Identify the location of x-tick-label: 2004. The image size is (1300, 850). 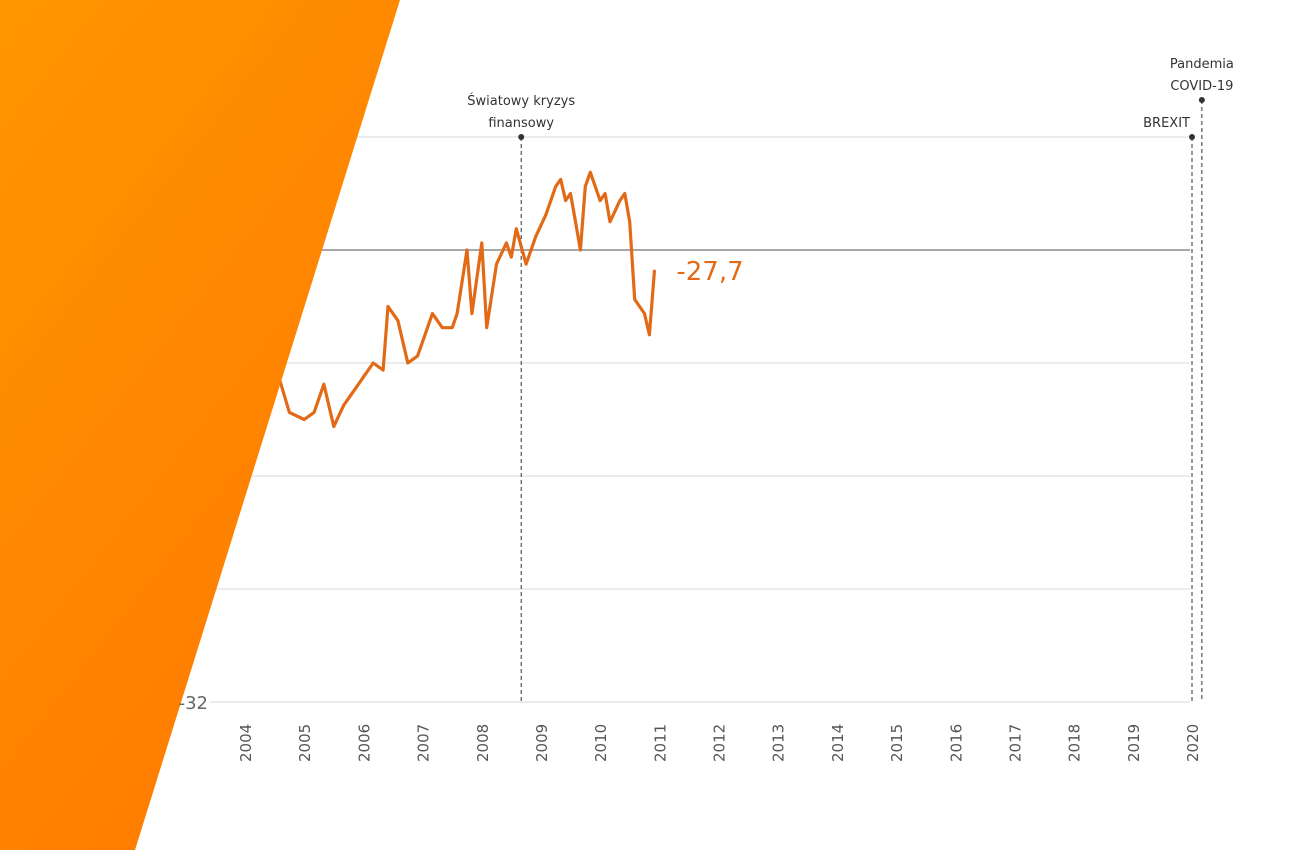
(246, 743).